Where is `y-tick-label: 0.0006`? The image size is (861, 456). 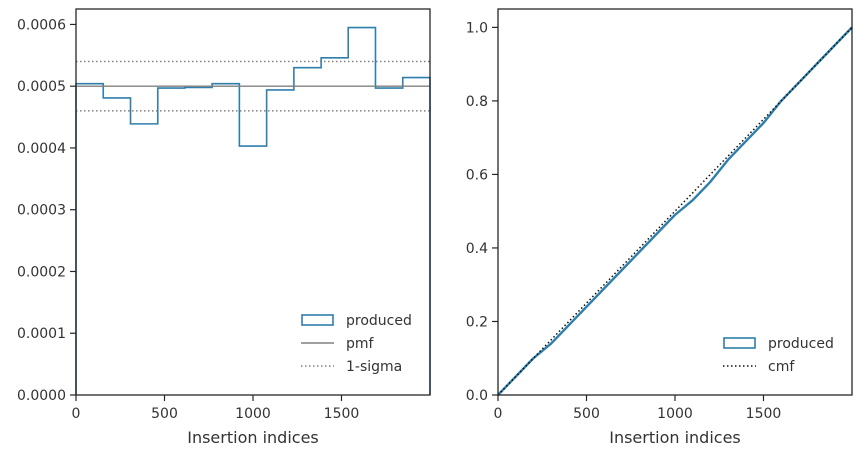
y-tick-label: 0.0006 is located at coordinates (41, 25).